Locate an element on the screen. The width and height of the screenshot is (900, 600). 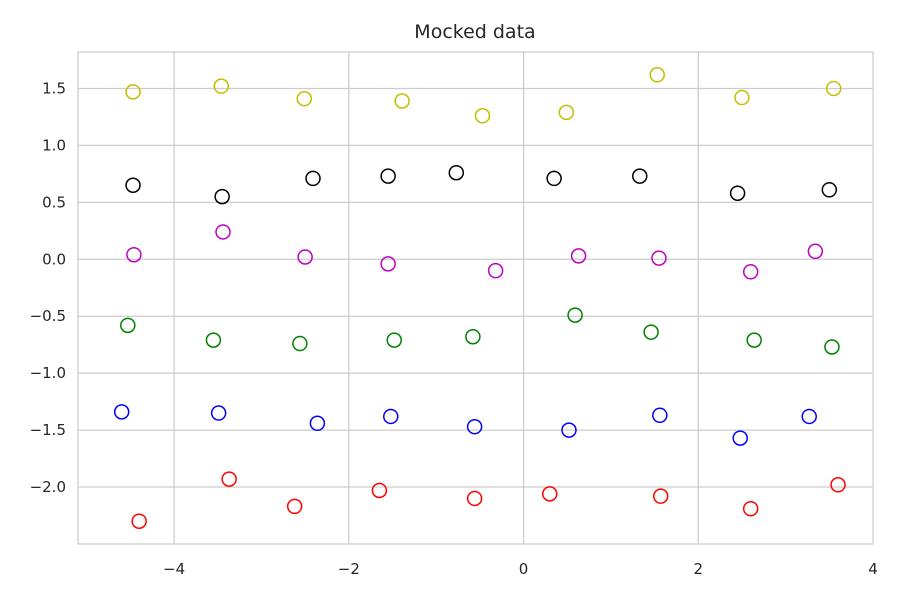
y-tick-label: 0.0 is located at coordinates (54, 259).